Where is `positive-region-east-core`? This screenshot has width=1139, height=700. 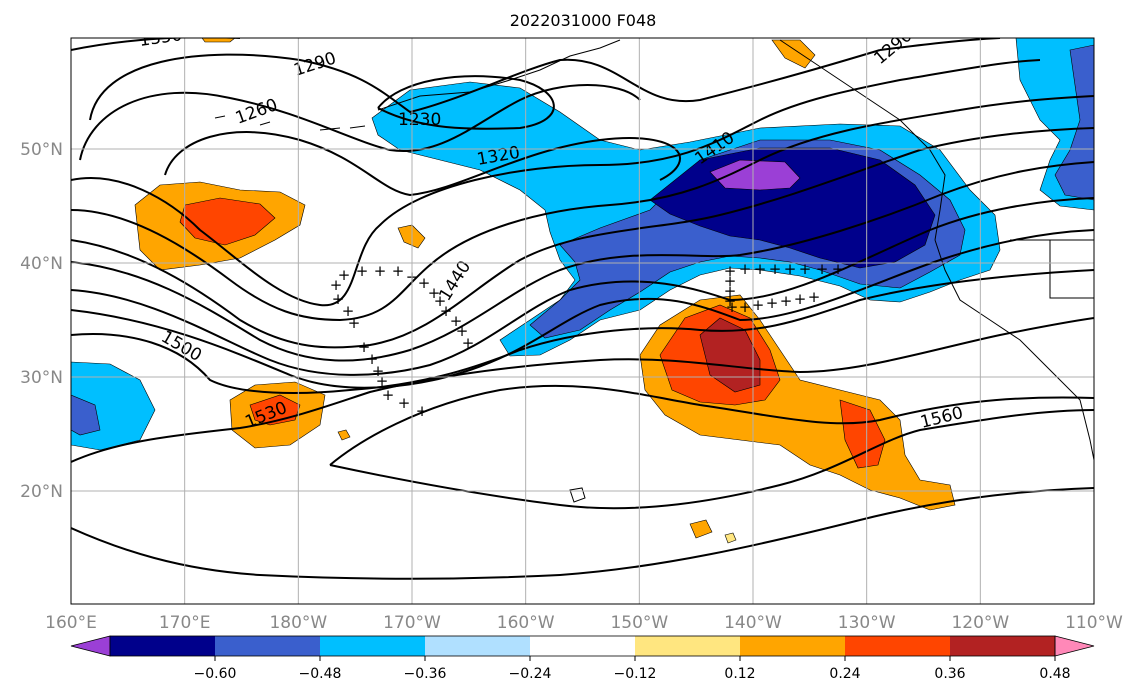 positive-region-east-core is located at coordinates (730, 355).